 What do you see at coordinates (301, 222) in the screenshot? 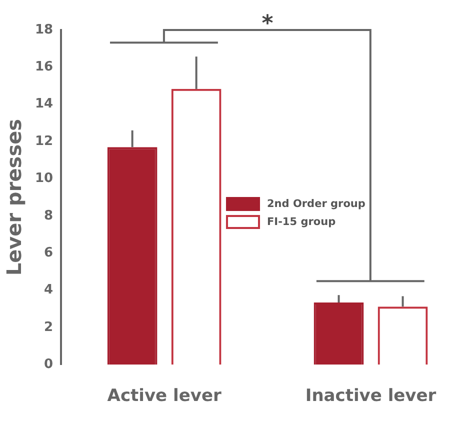
I see `legend-label: FI-15 group` at bounding box center [301, 222].